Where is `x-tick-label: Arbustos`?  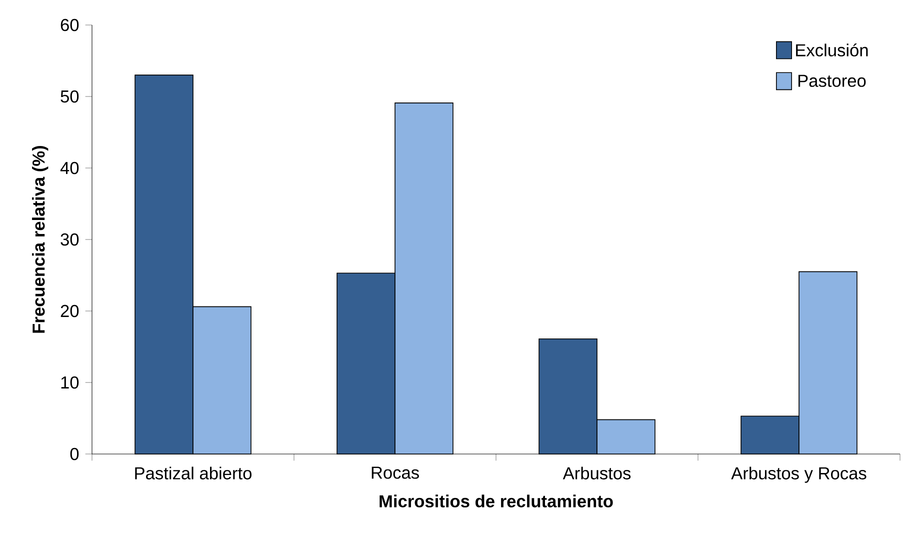
x-tick-label: Arbustos is located at coordinates (596, 473).